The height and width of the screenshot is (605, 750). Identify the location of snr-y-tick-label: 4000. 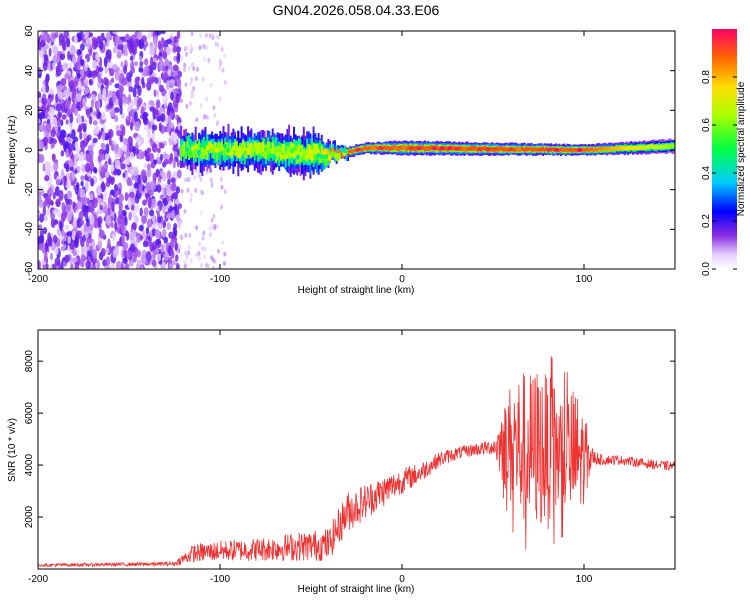
(29, 465).